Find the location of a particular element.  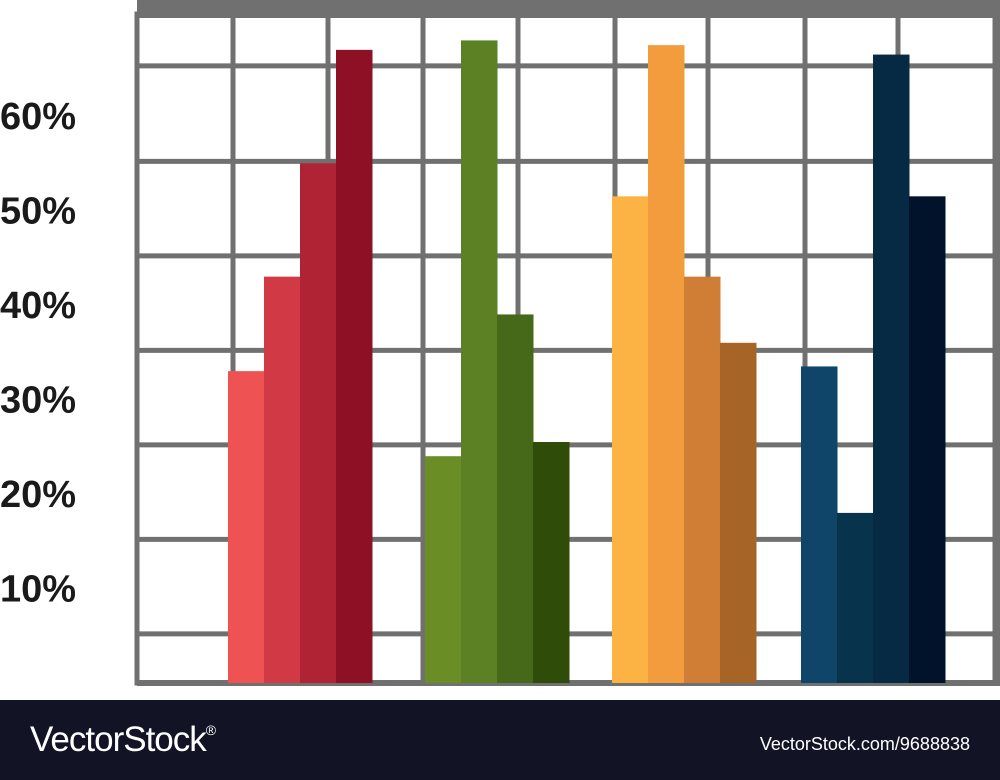

bar-group4-bar2 is located at coordinates (855, 597).